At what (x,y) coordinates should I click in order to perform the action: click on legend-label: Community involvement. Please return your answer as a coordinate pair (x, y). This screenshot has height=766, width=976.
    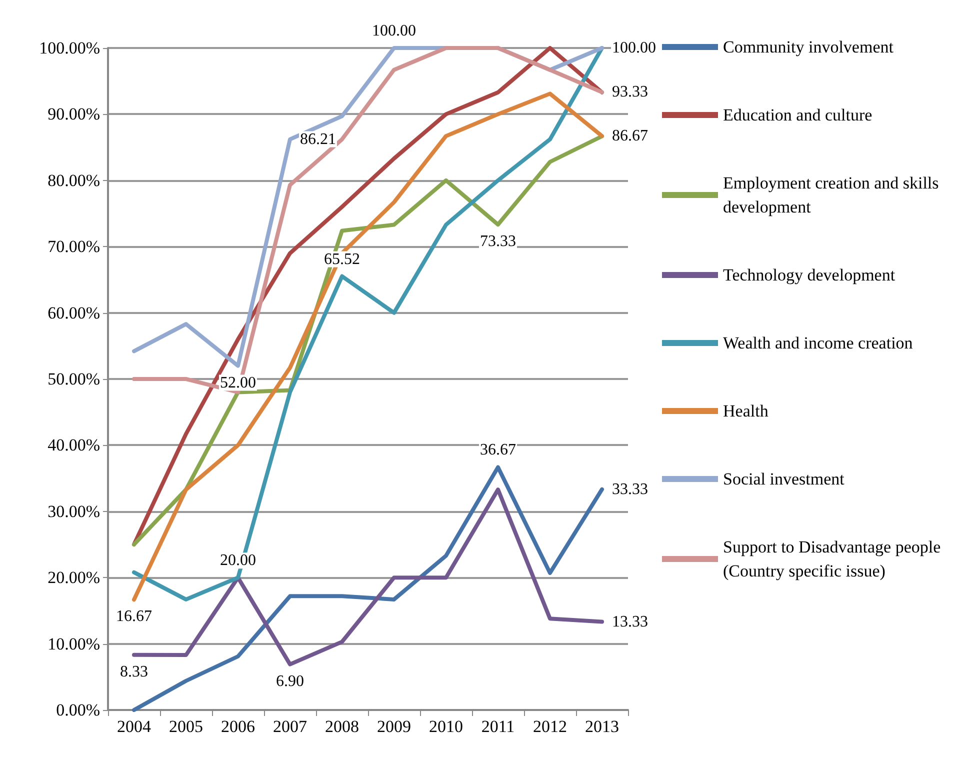
    Looking at the image, I should click on (808, 47).